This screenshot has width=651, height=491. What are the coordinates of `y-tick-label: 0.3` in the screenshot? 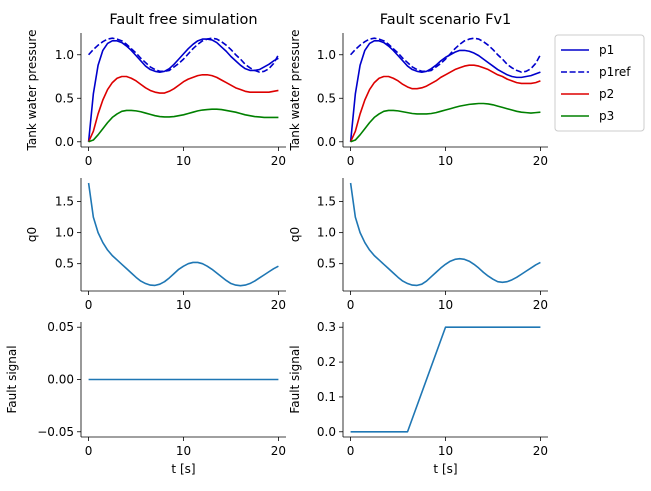 It's located at (326, 327).